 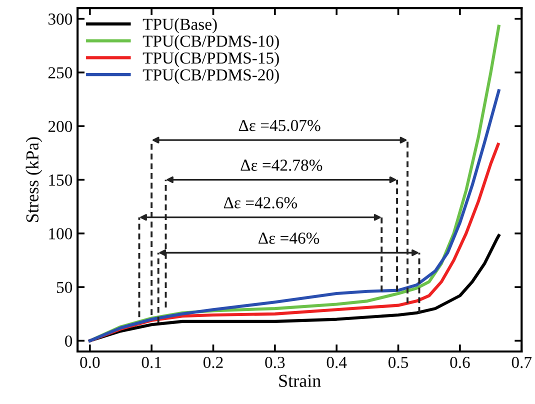 I want to click on annotation: Δε =46%, so click(x=289, y=238).